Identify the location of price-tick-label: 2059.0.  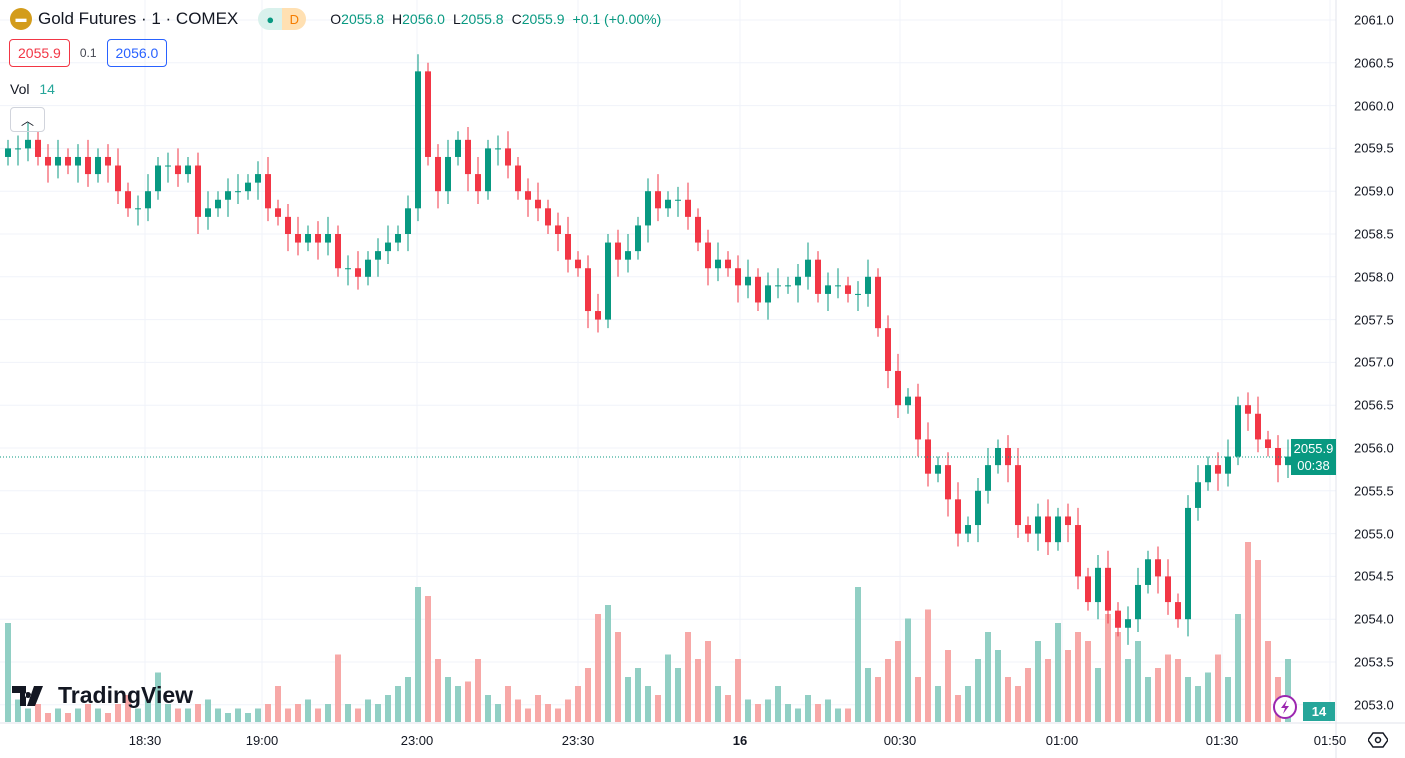
(1374, 191).